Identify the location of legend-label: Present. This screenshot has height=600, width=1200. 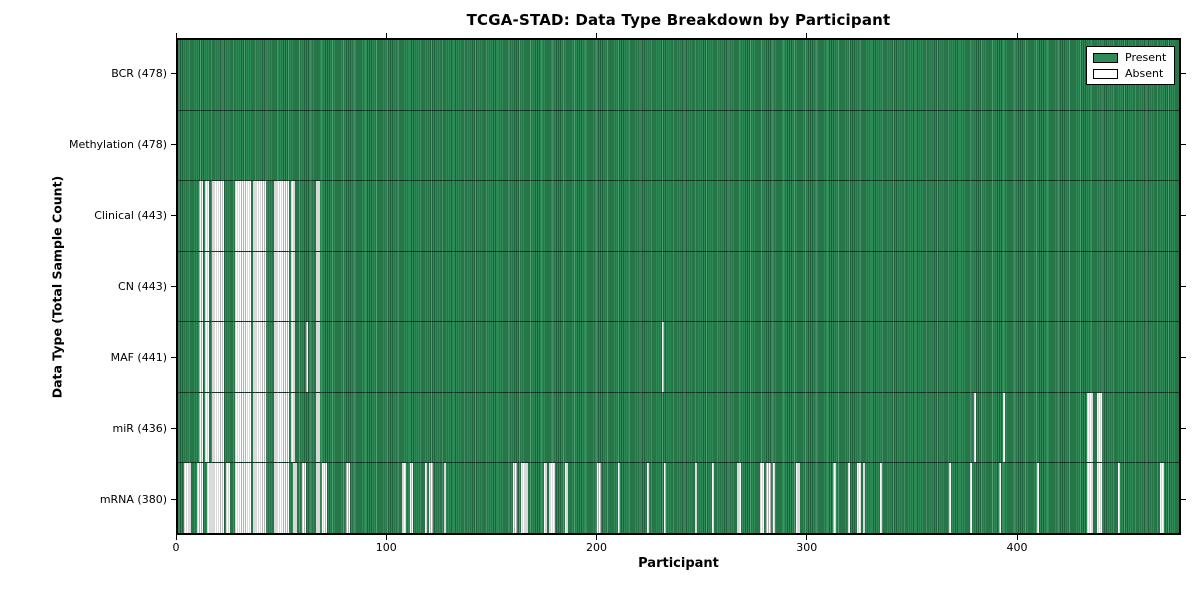
(1146, 57).